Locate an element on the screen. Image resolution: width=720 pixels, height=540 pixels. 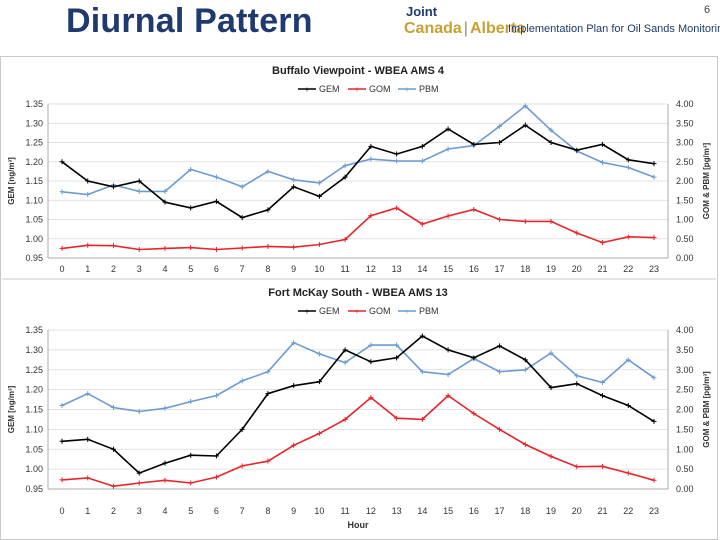
series-line-gem is located at coordinates (358, 171).